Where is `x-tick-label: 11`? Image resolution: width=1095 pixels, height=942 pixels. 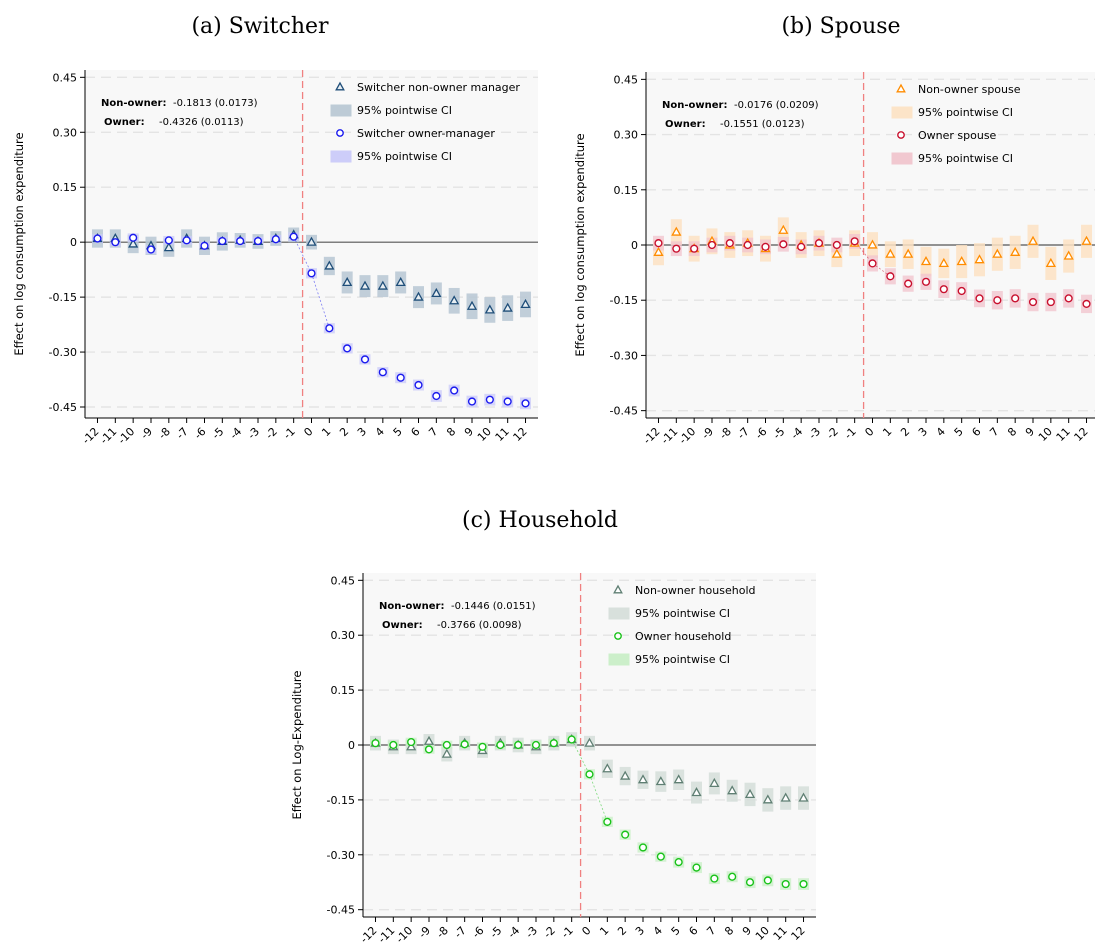 x-tick-label: 11 is located at coordinates (1063, 434).